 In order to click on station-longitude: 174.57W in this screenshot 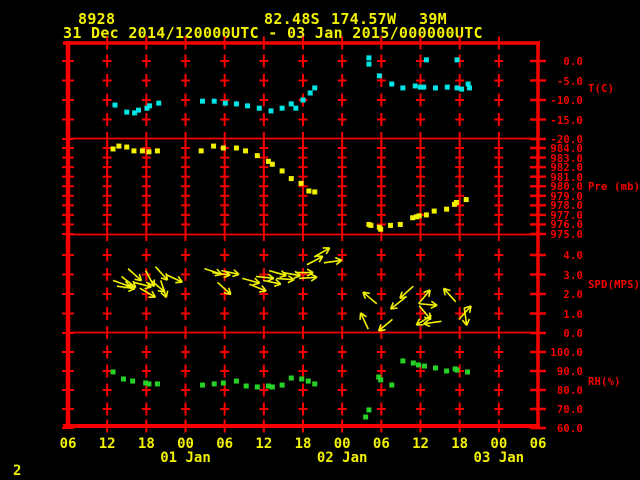, I will do `click(364, 19)`.